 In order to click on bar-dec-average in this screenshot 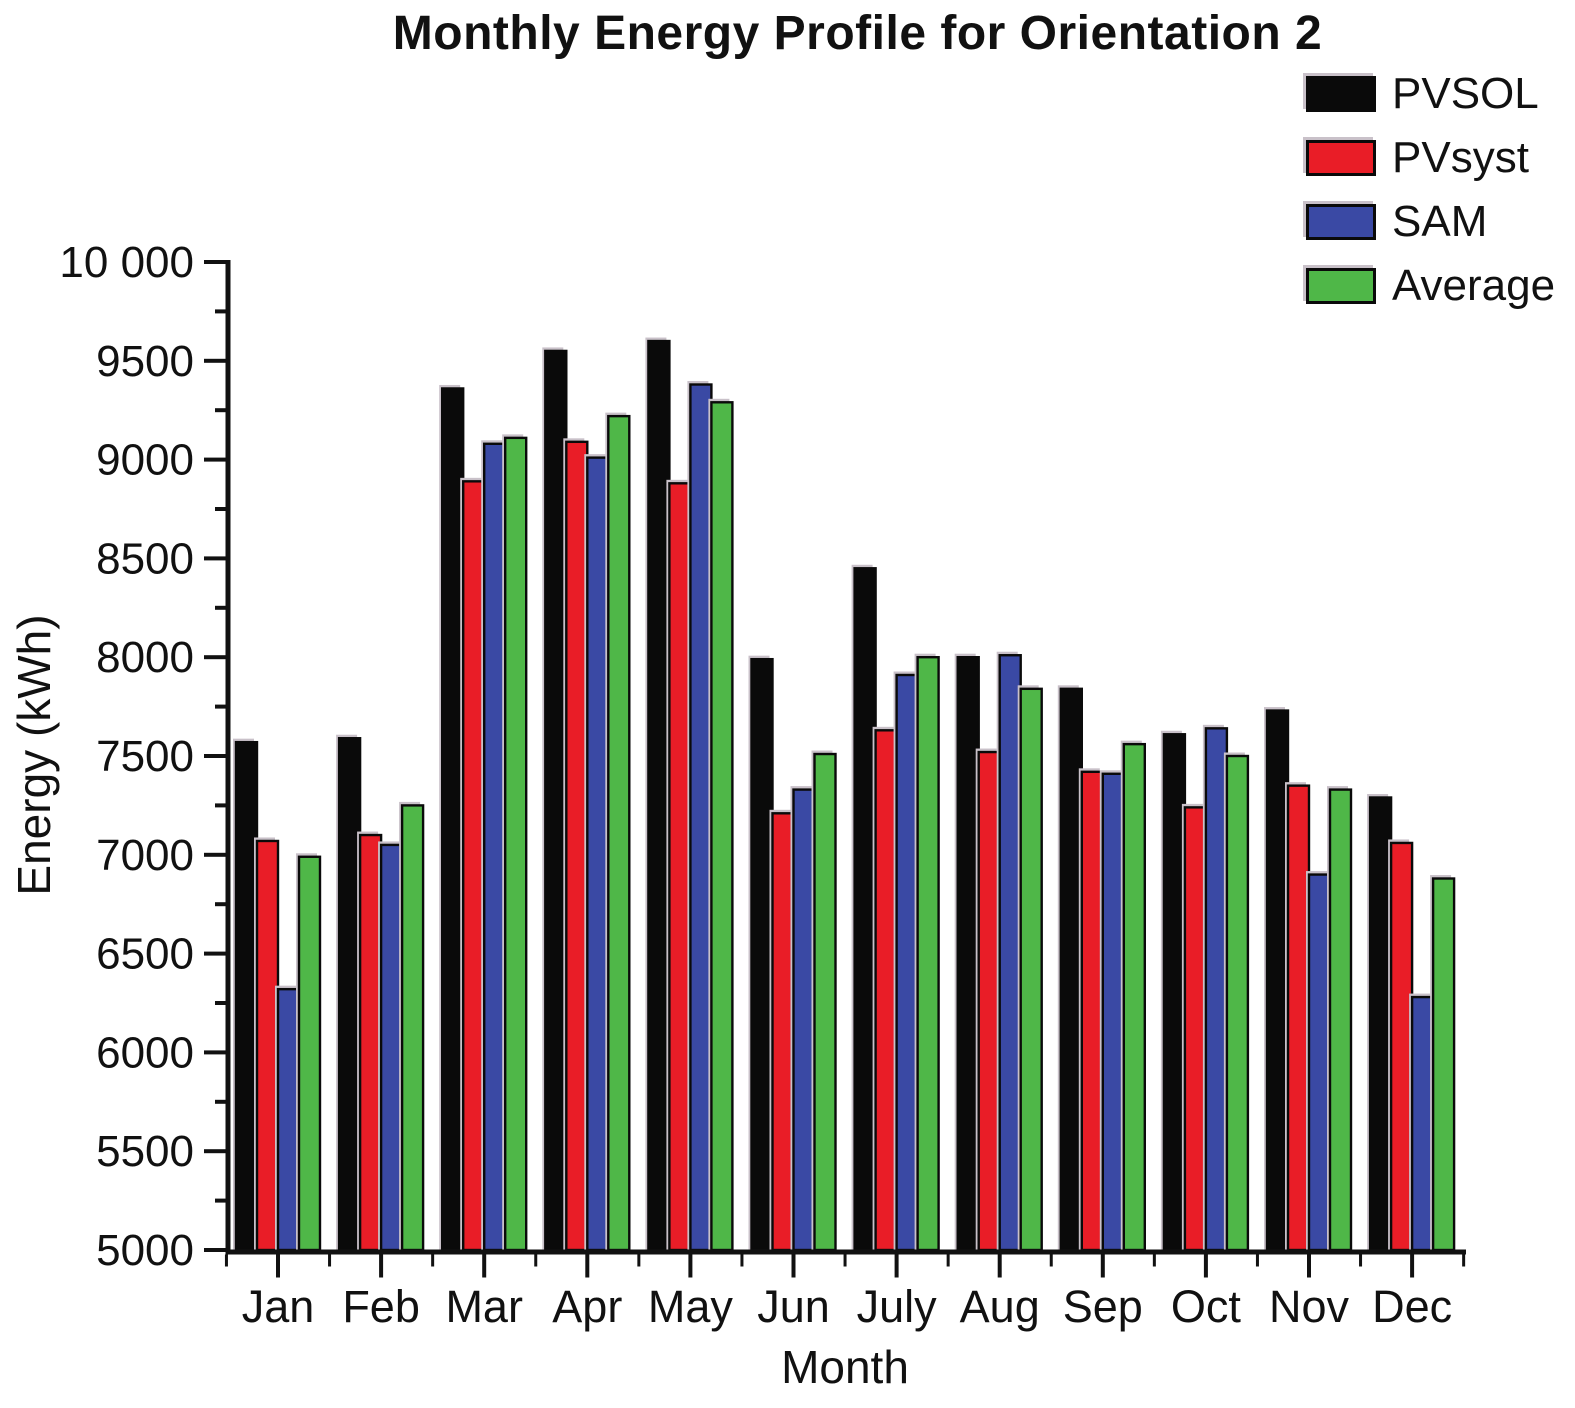, I will do `click(1443, 1064)`.